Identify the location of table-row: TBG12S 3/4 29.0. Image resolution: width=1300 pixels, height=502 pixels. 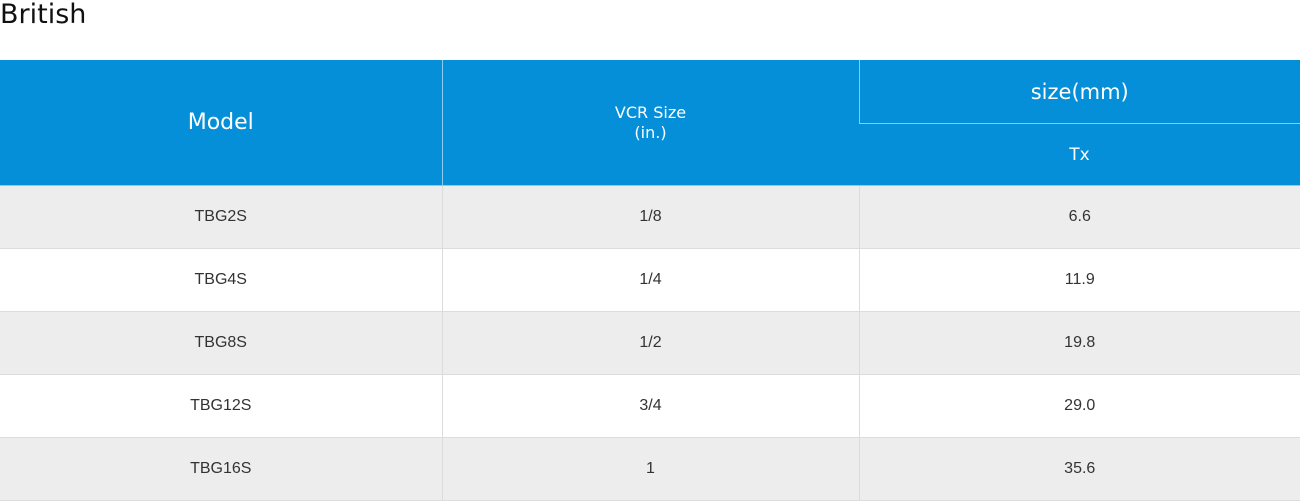
(650, 406).